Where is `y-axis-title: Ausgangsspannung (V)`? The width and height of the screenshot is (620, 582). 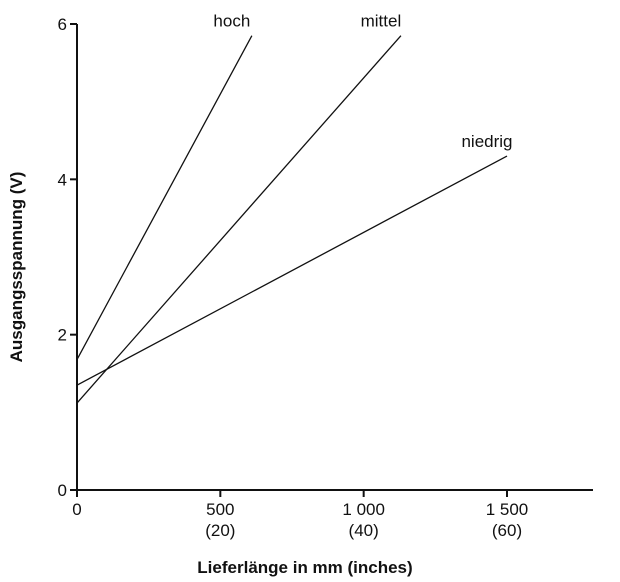 y-axis-title: Ausgangsspannung (V) is located at coordinates (16, 267).